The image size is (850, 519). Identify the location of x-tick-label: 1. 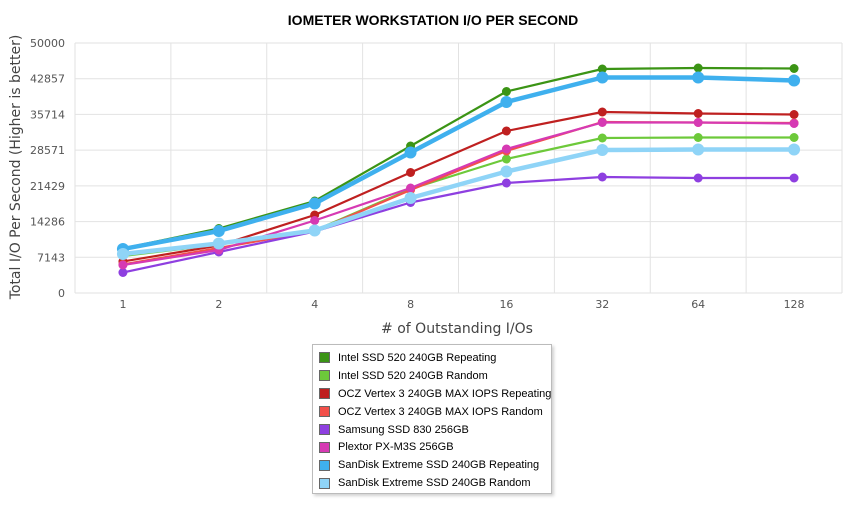
(122, 304).